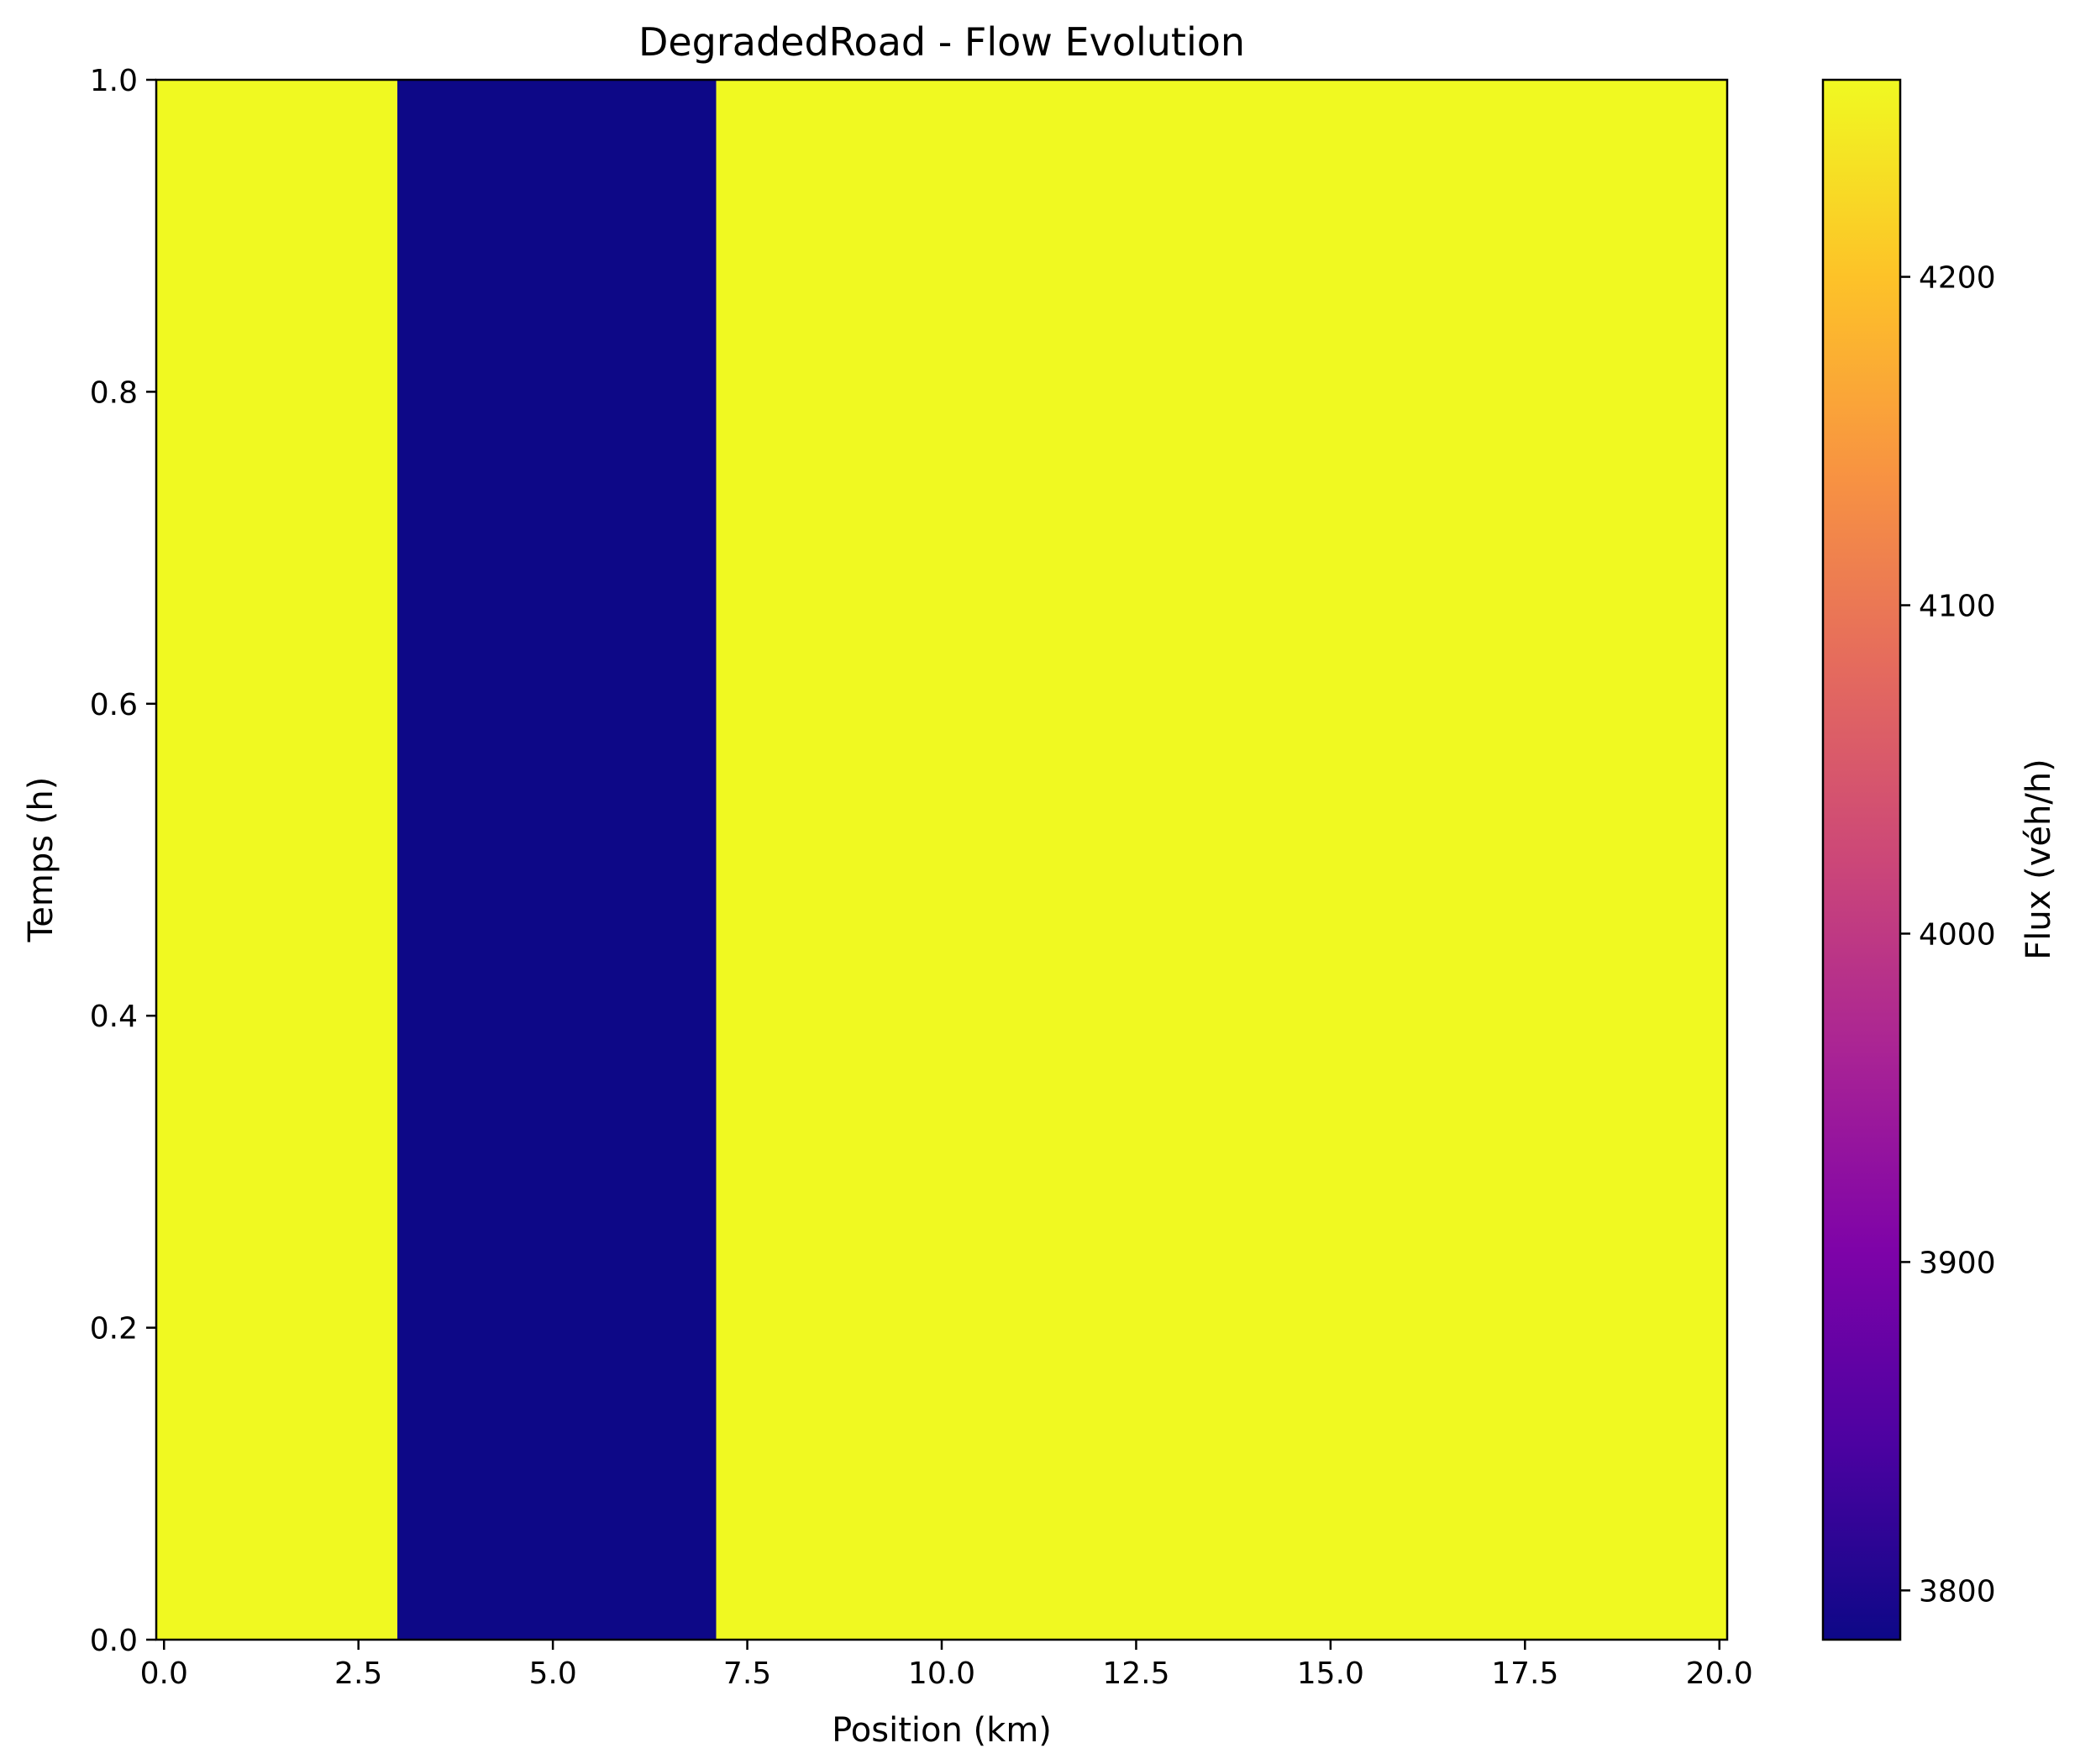  I want to click on x-tick-label: 12.5, so click(1135, 1673).